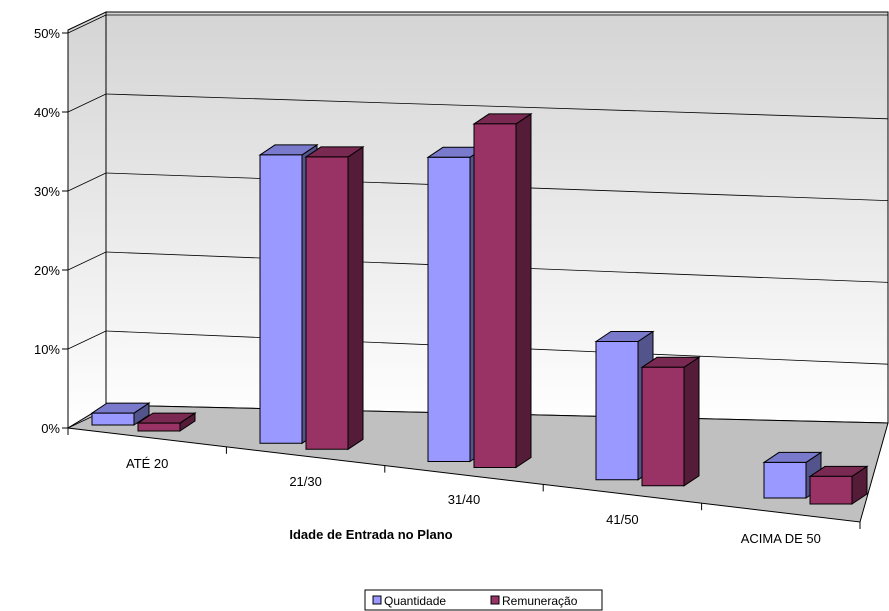 This screenshot has height=611, width=889. What do you see at coordinates (51, 231) in the screenshot?
I see `y-axis: 0% 10% 20% 30% 40% 50%` at bounding box center [51, 231].